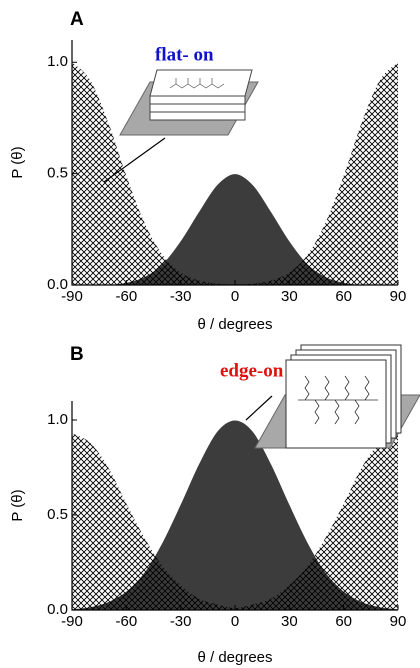 This screenshot has height=668, width=420. I want to click on annotation: flat- on, so click(184, 54).